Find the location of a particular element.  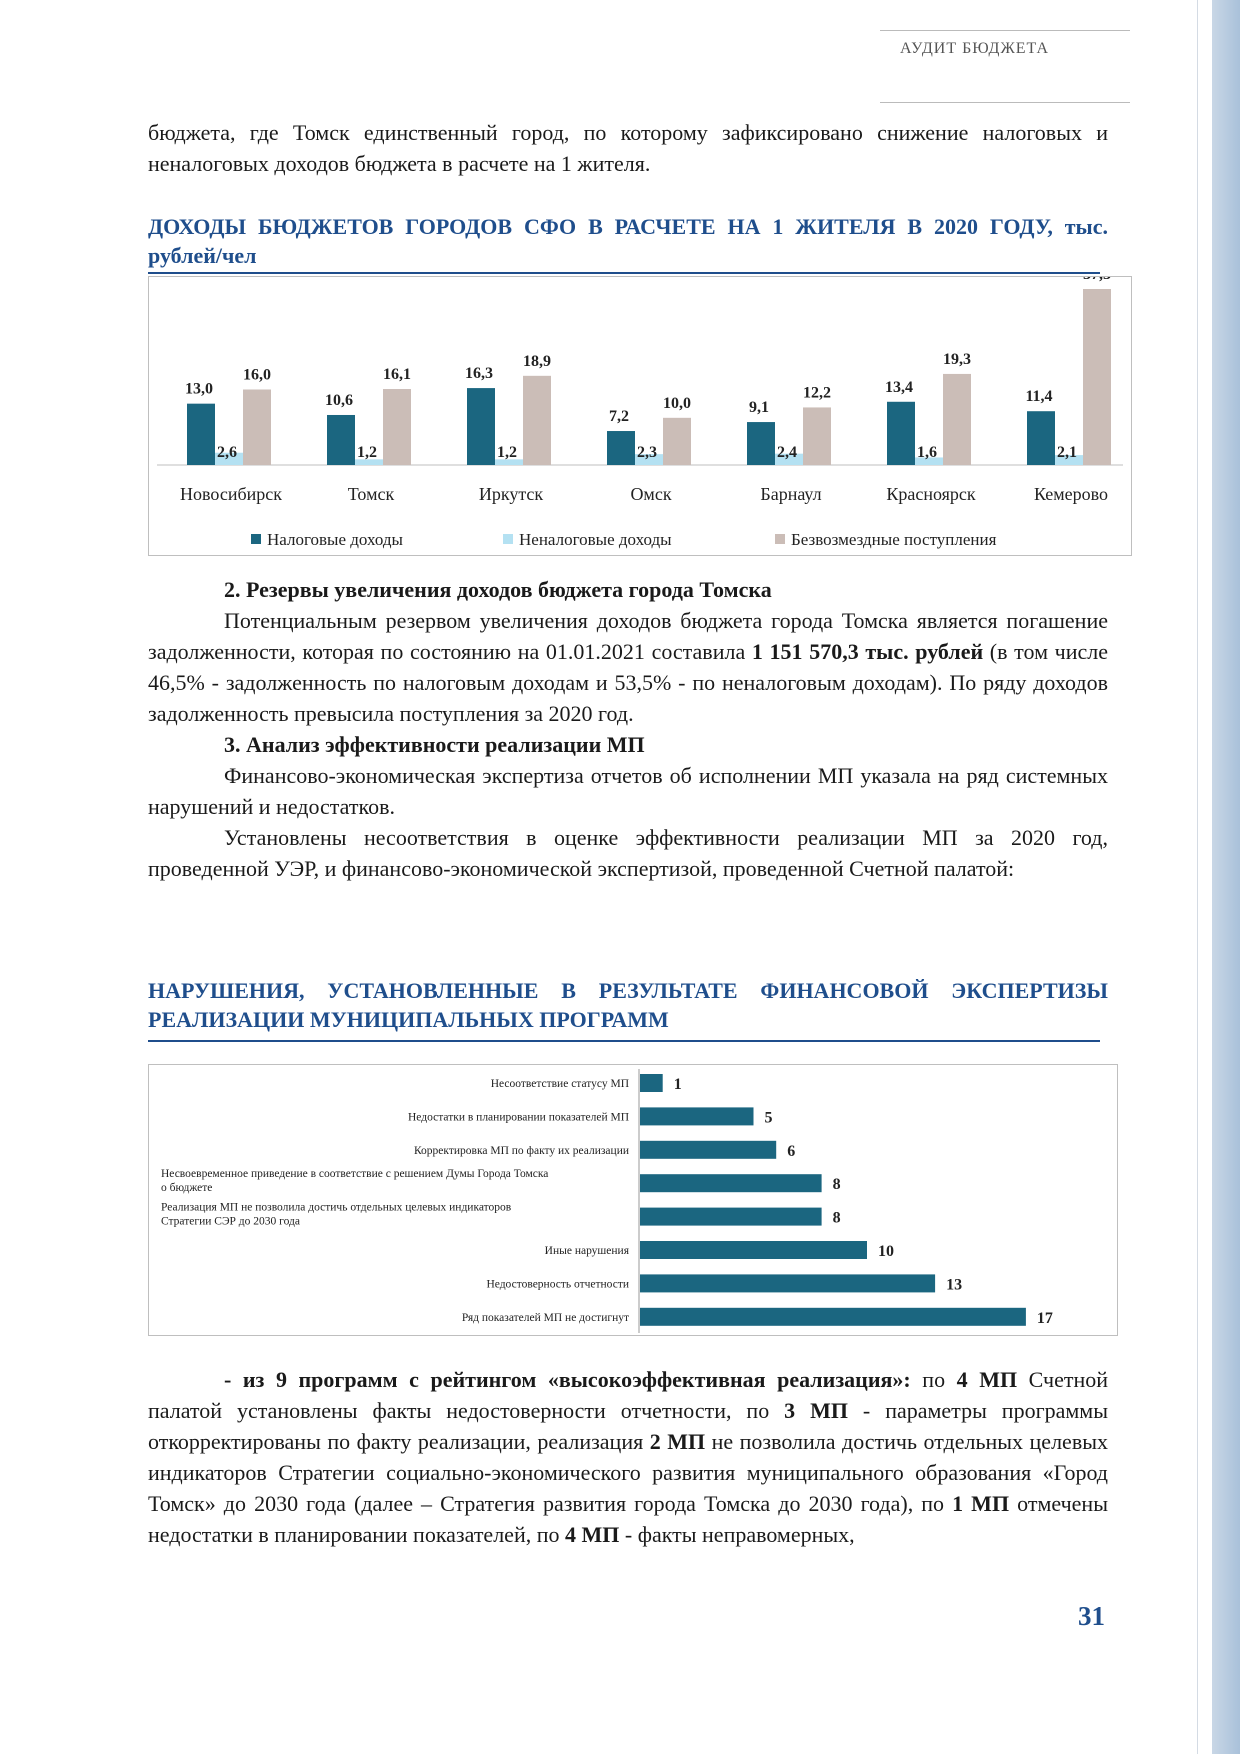

header-rule-bottom is located at coordinates (1005, 102).